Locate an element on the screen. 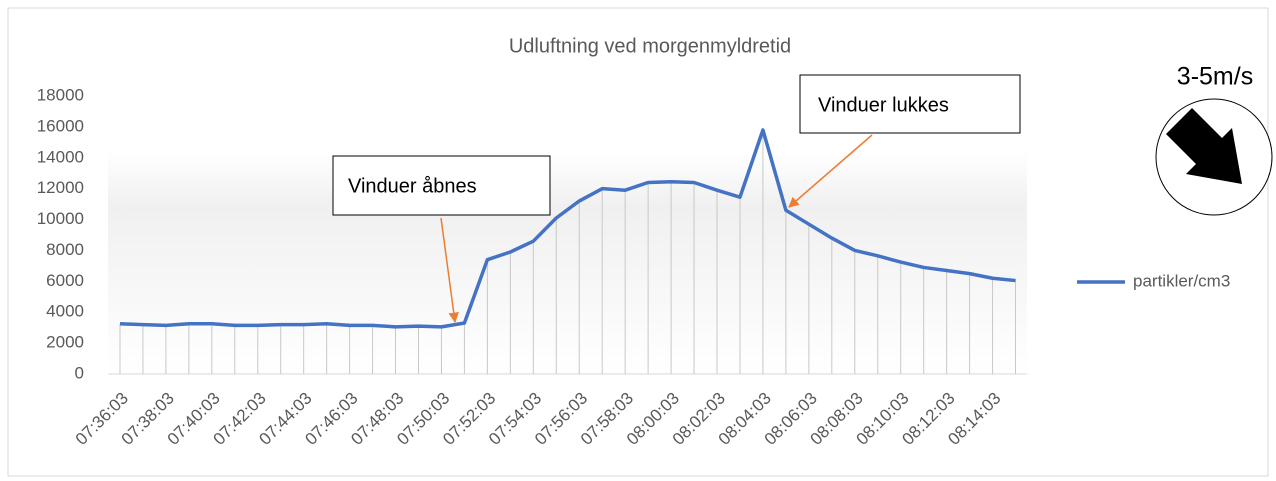 The height and width of the screenshot is (481, 1276). y-tick-label: 10000 is located at coordinates (60, 218).